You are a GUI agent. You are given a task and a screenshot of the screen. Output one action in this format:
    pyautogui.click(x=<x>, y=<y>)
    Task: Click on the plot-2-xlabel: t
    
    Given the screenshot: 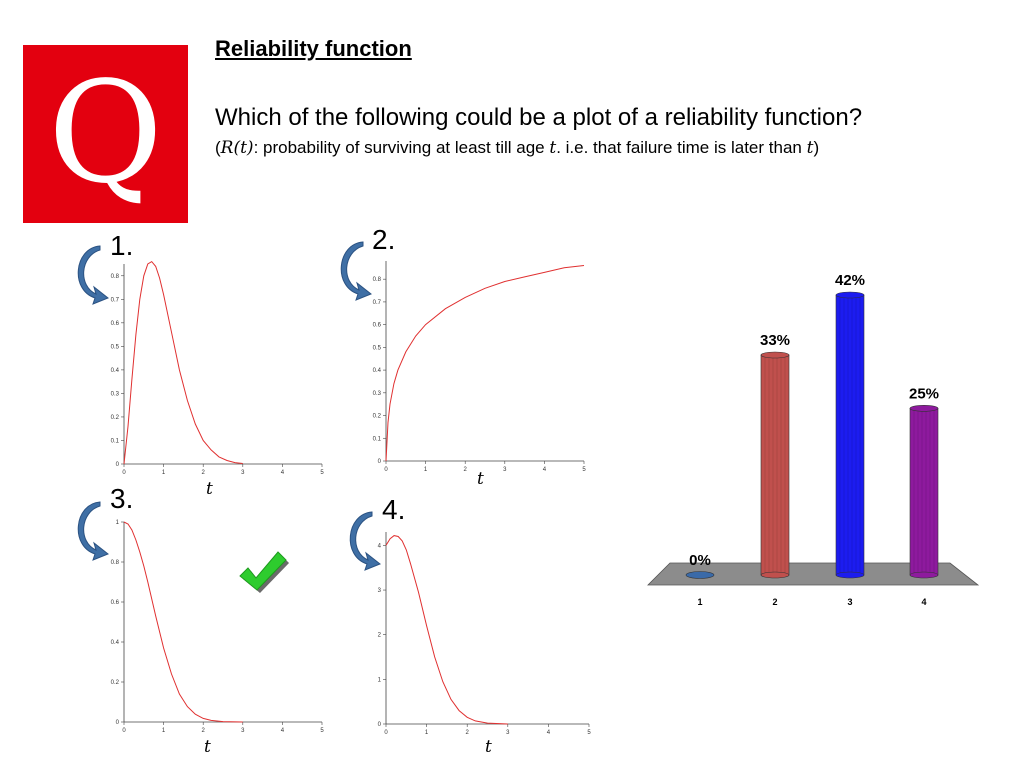 What is the action you would take?
    pyautogui.click(x=480, y=479)
    